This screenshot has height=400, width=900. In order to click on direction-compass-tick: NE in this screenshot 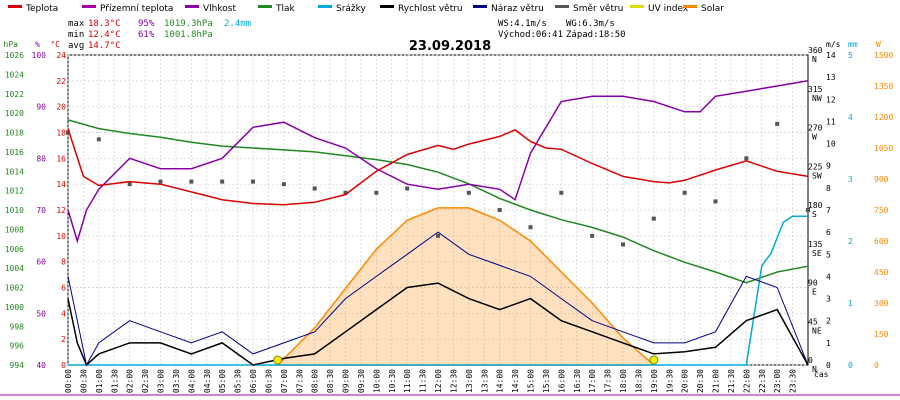, I will do `click(817, 330)`.